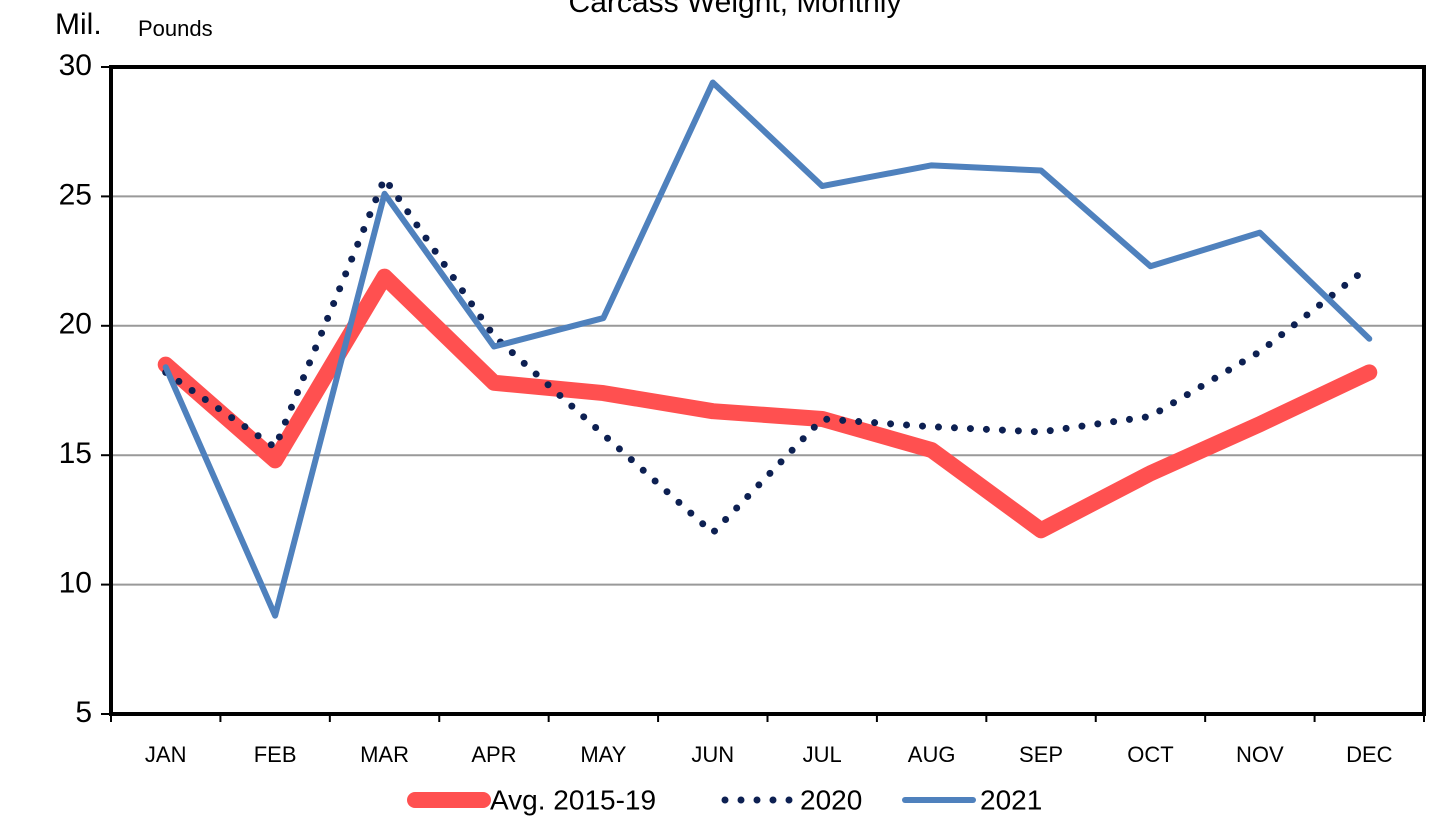  I want to click on x-tick-label: OCT, so click(1150, 754).